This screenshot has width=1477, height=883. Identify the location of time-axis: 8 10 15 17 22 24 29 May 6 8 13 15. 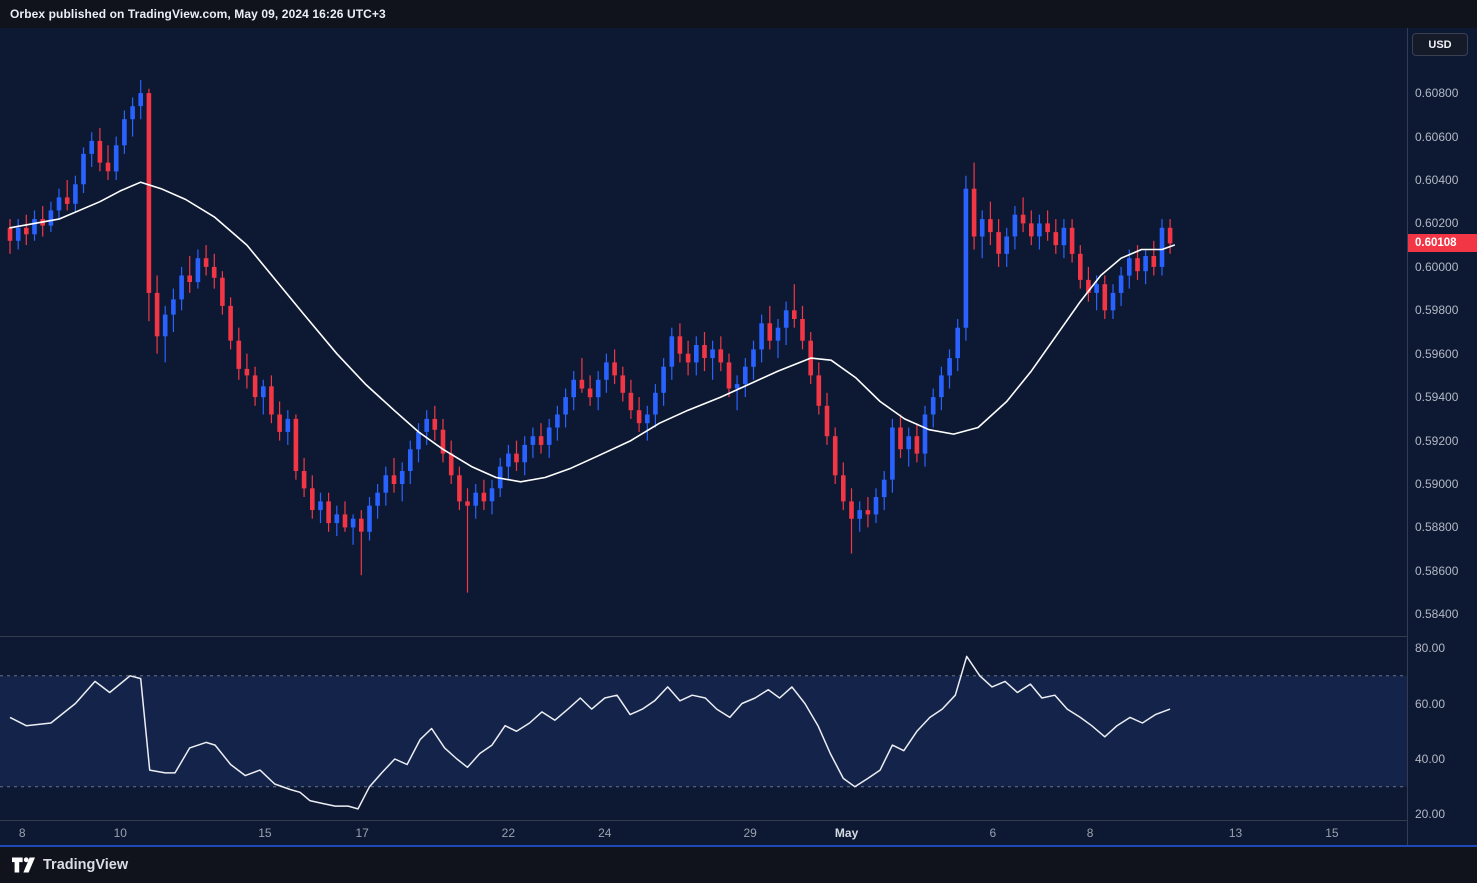
(738, 833).